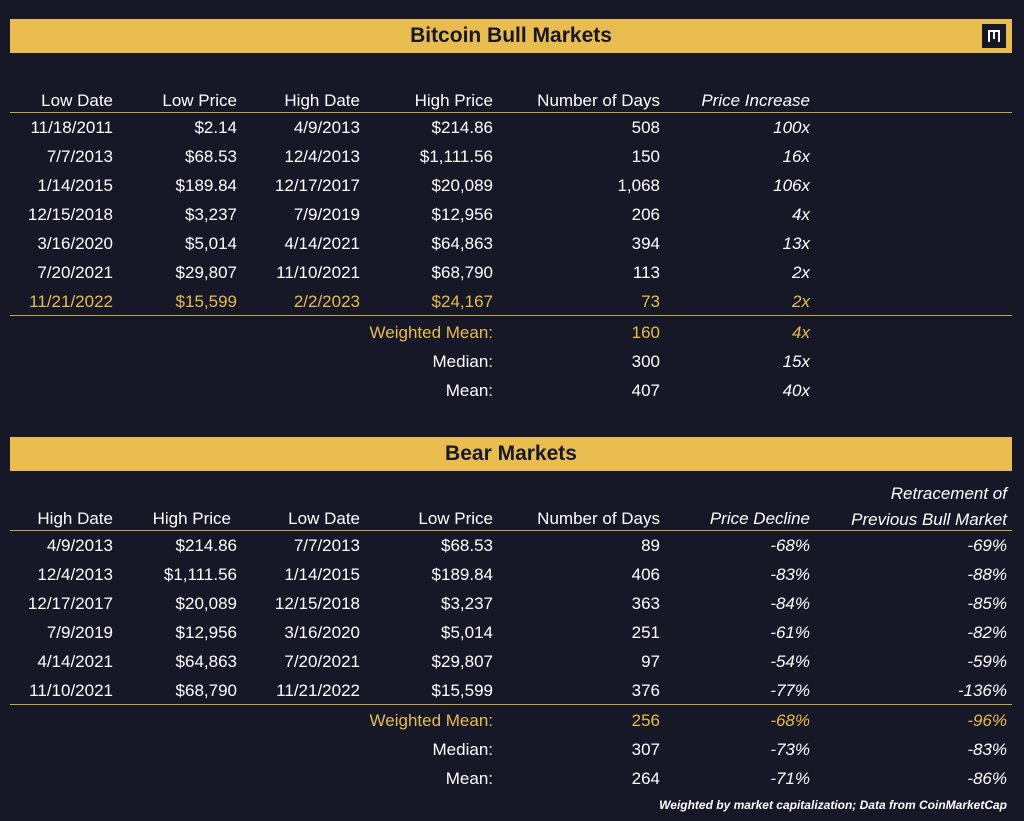 This screenshot has width=1024, height=821. Describe the element at coordinates (645, 390) in the screenshot. I see `bull-summary-cell: 407` at that location.